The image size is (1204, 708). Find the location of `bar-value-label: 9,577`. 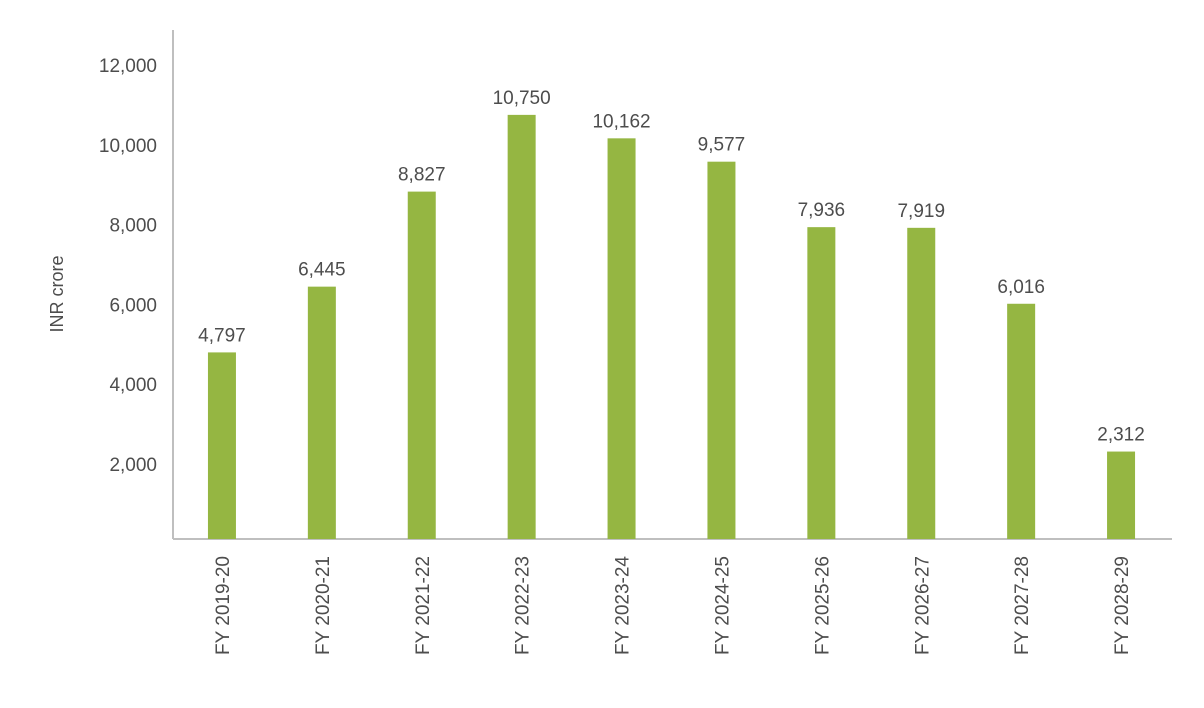

bar-value-label: 9,577 is located at coordinates (722, 145).